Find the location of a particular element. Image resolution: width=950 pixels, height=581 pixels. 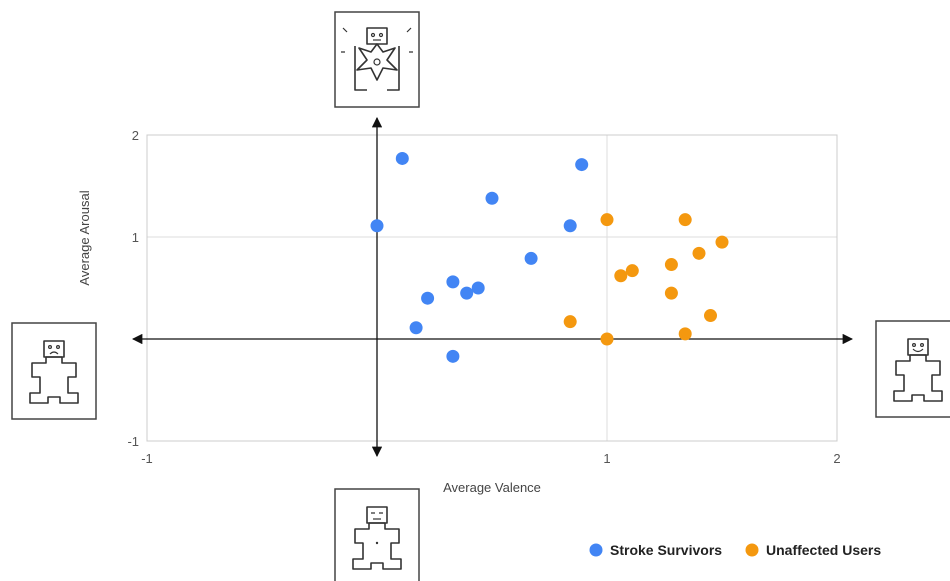

x-axis-title: Average Valence is located at coordinates (492, 487).